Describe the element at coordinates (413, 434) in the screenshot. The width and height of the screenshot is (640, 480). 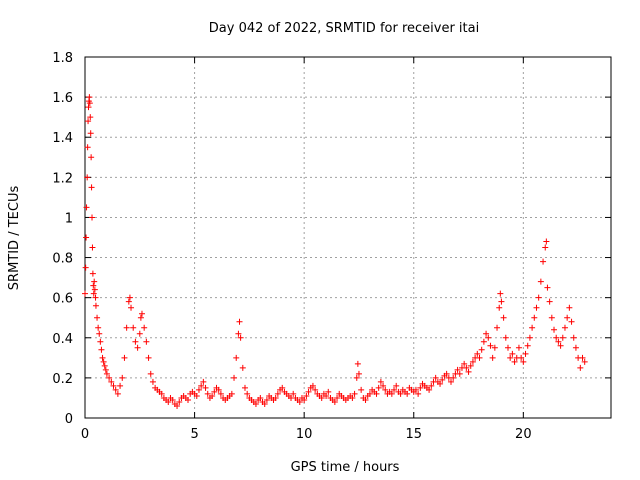
I see `x-tick-label: 15` at that location.